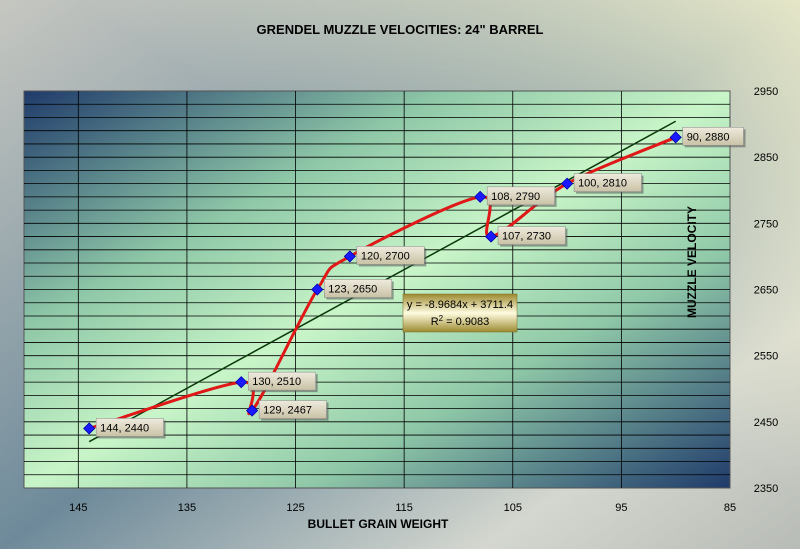 This screenshot has width=800, height=549. What do you see at coordinates (295, 508) in the screenshot?
I see `x-tick-label: 125` at bounding box center [295, 508].